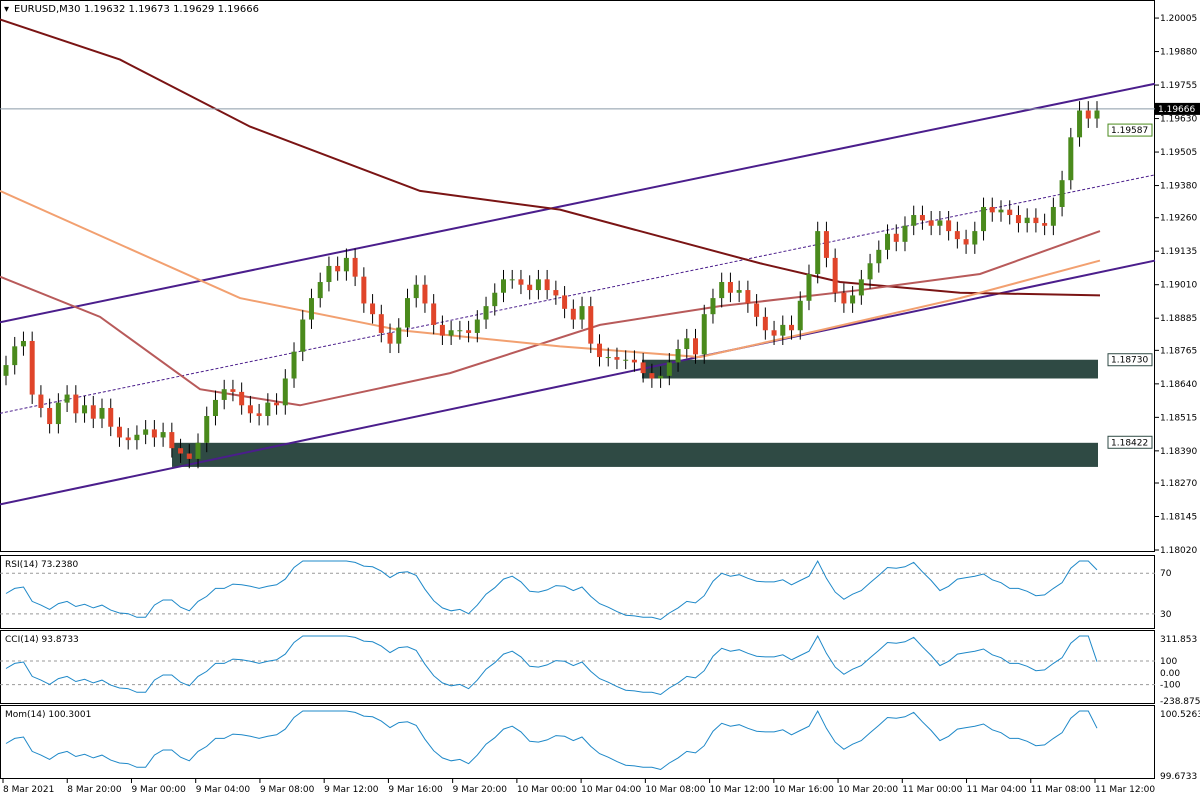  Describe the element at coordinates (28, 790) in the screenshot. I see `time-tick-label: 8 Mar 2021` at that location.